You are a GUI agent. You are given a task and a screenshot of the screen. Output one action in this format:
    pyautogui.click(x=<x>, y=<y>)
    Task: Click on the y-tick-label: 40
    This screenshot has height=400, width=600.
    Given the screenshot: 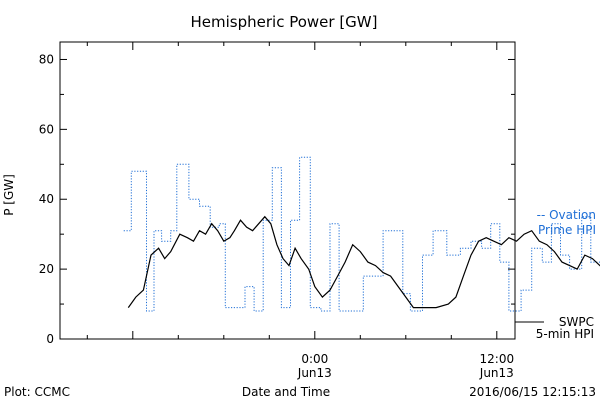 What is the action you would take?
    pyautogui.click(x=46, y=199)
    